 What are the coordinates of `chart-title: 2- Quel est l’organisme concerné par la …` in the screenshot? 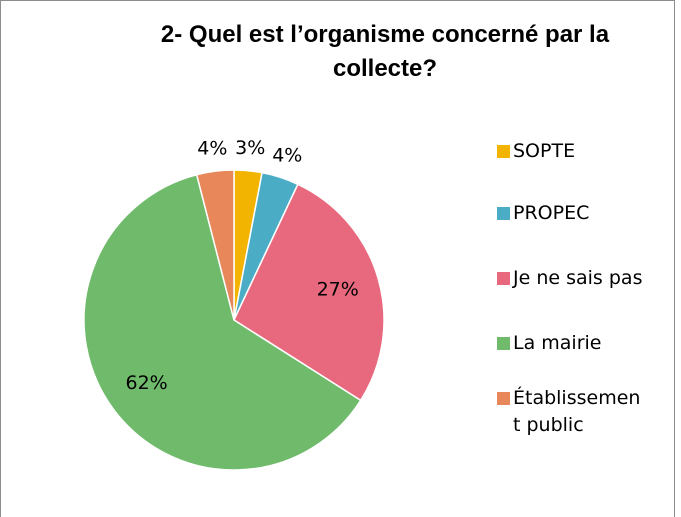 It's located at (385, 51).